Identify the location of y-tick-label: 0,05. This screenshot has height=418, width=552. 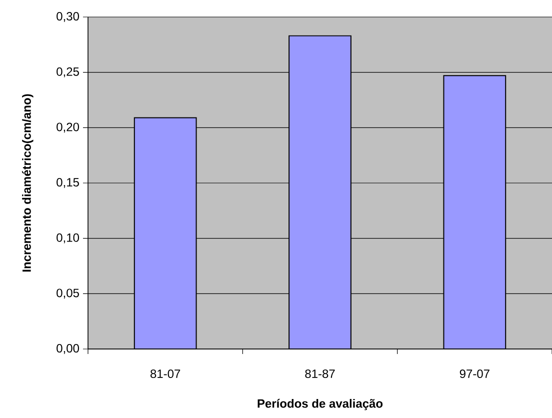
(67, 293).